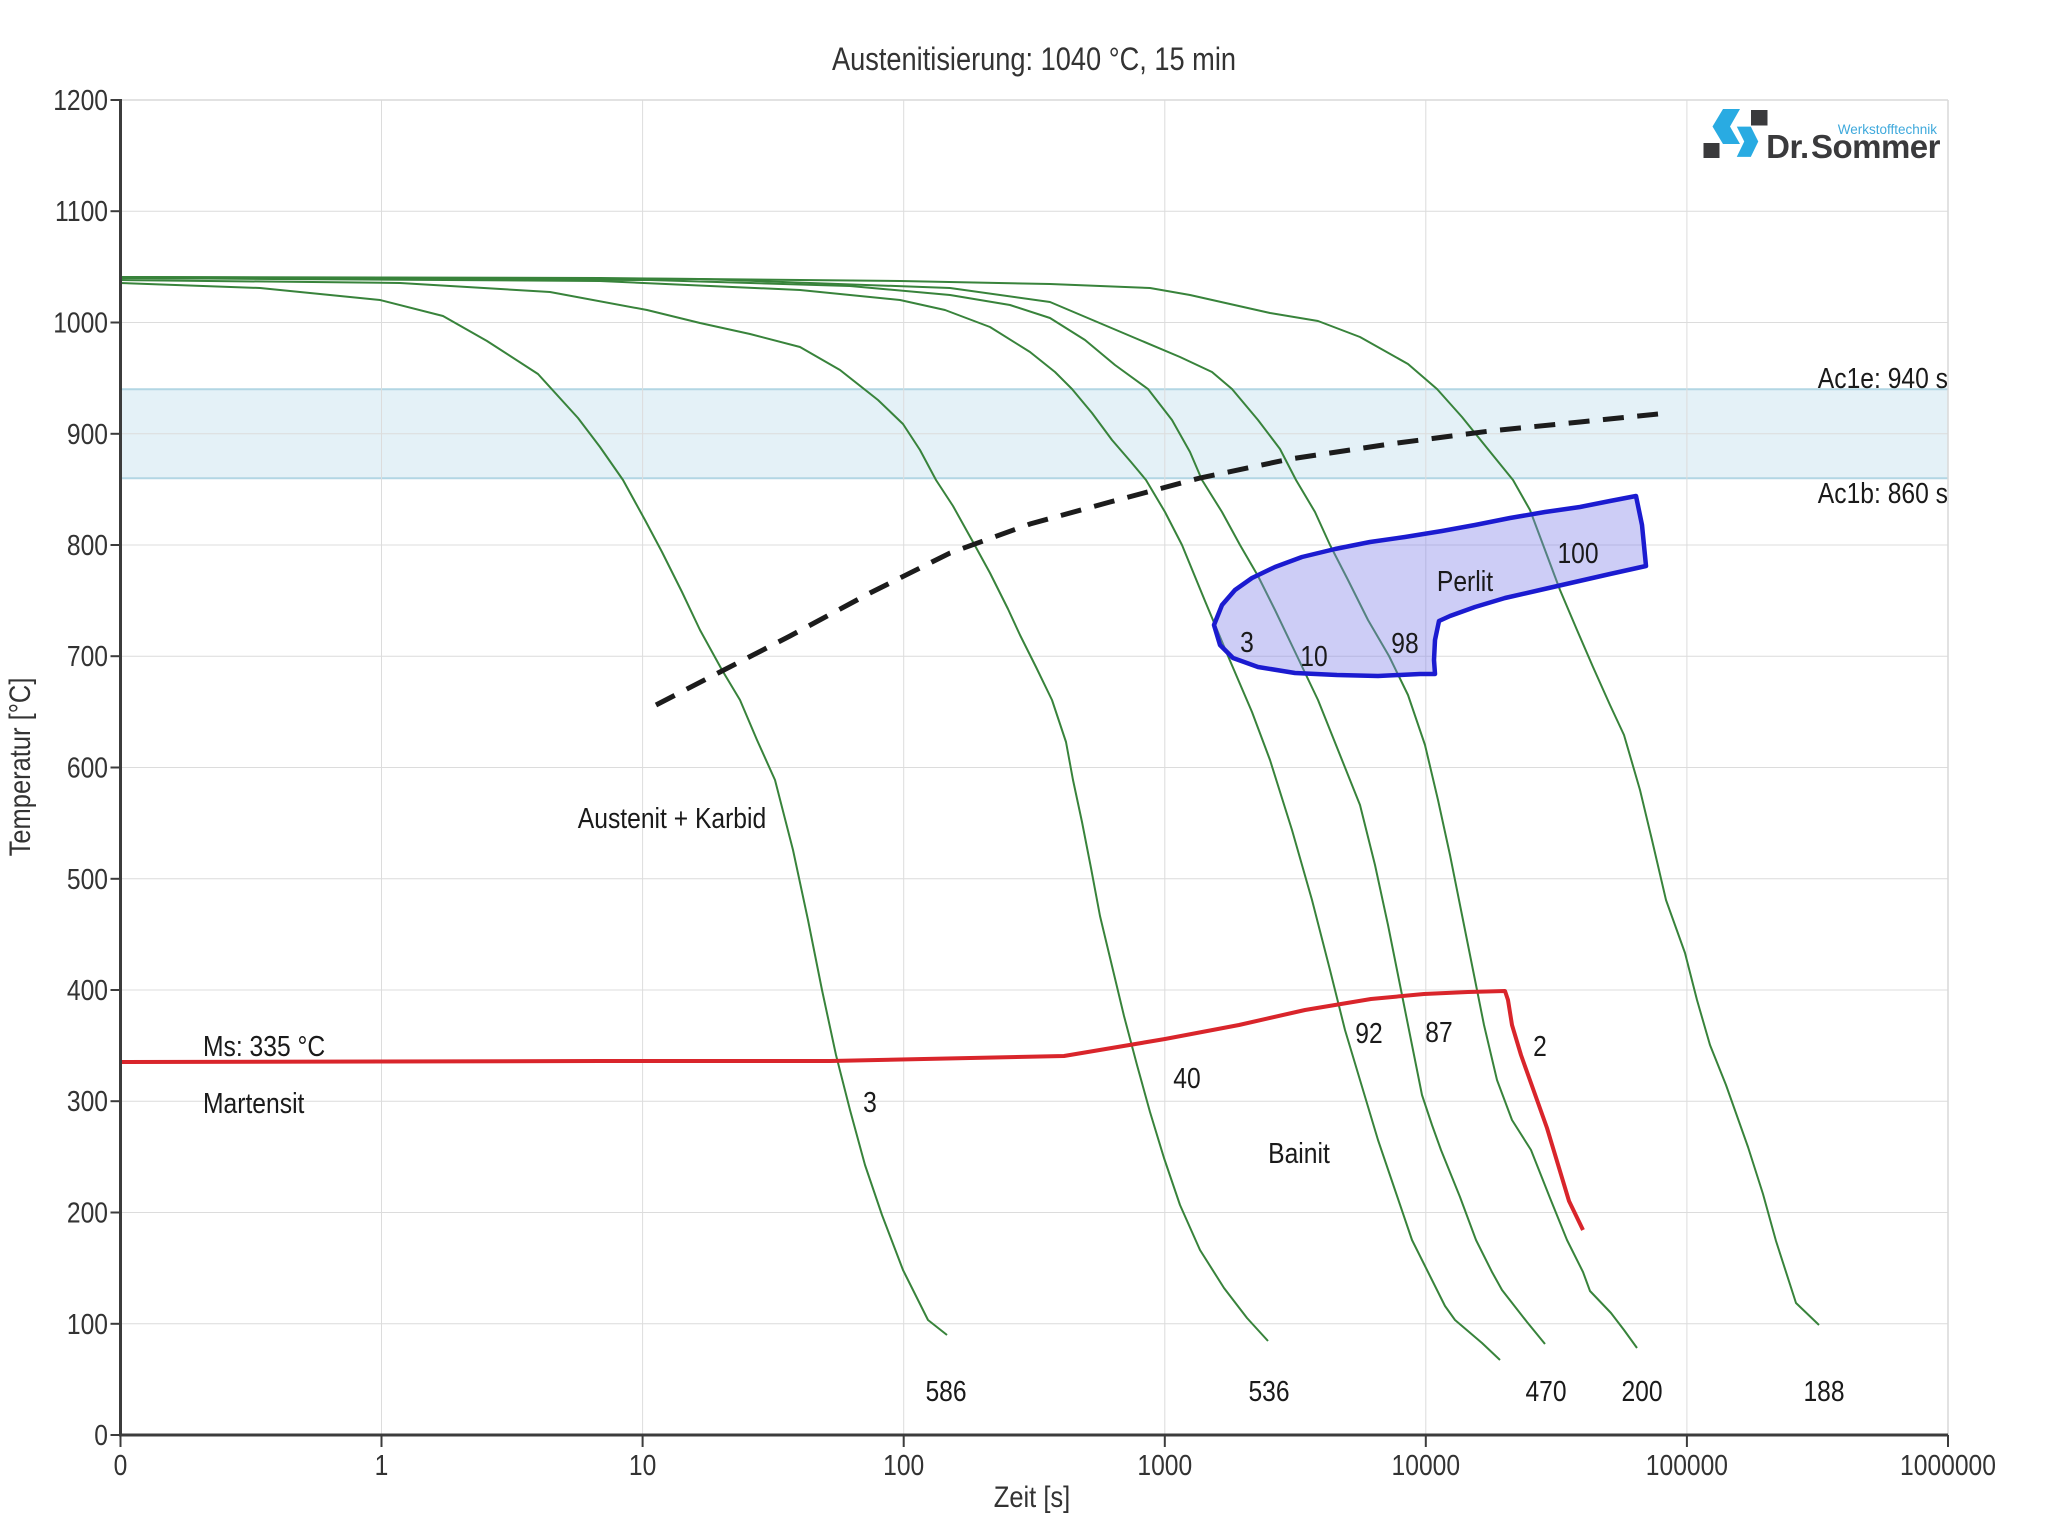 Image resolution: width=2048 pixels, height=1536 pixels. Describe the element at coordinates (945, 1392) in the screenshot. I see `svg-text: 586` at that location.